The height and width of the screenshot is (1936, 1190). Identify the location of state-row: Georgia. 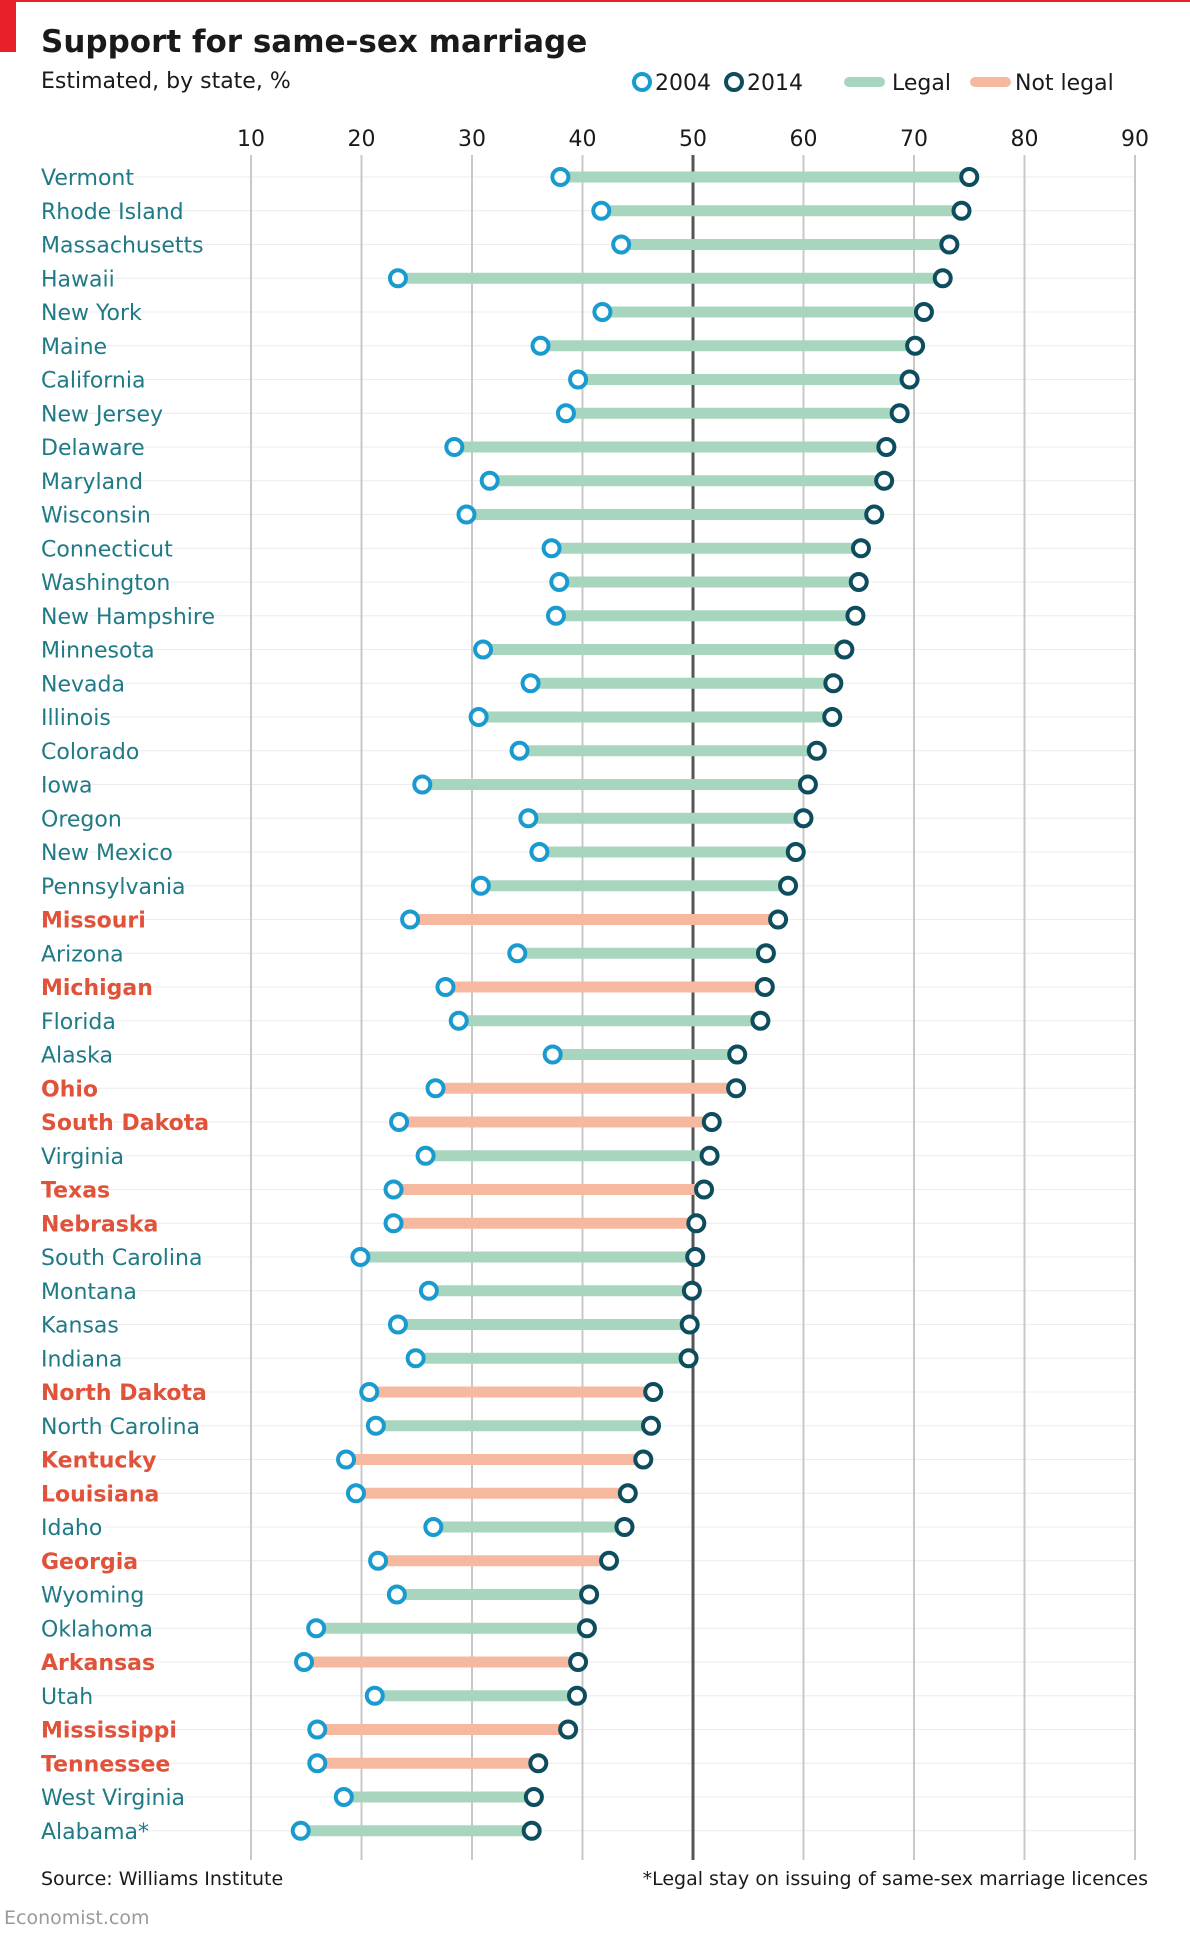
(330, 1562).